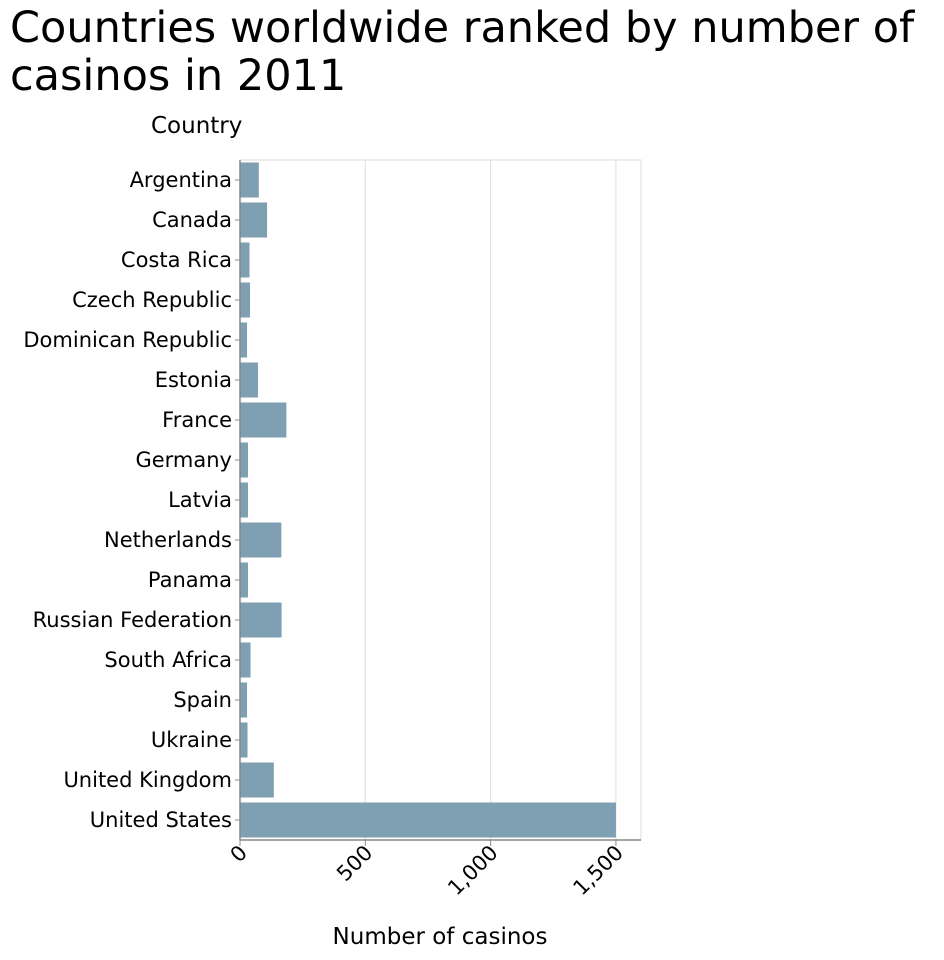  I want to click on bar-ukraine, so click(244, 740).